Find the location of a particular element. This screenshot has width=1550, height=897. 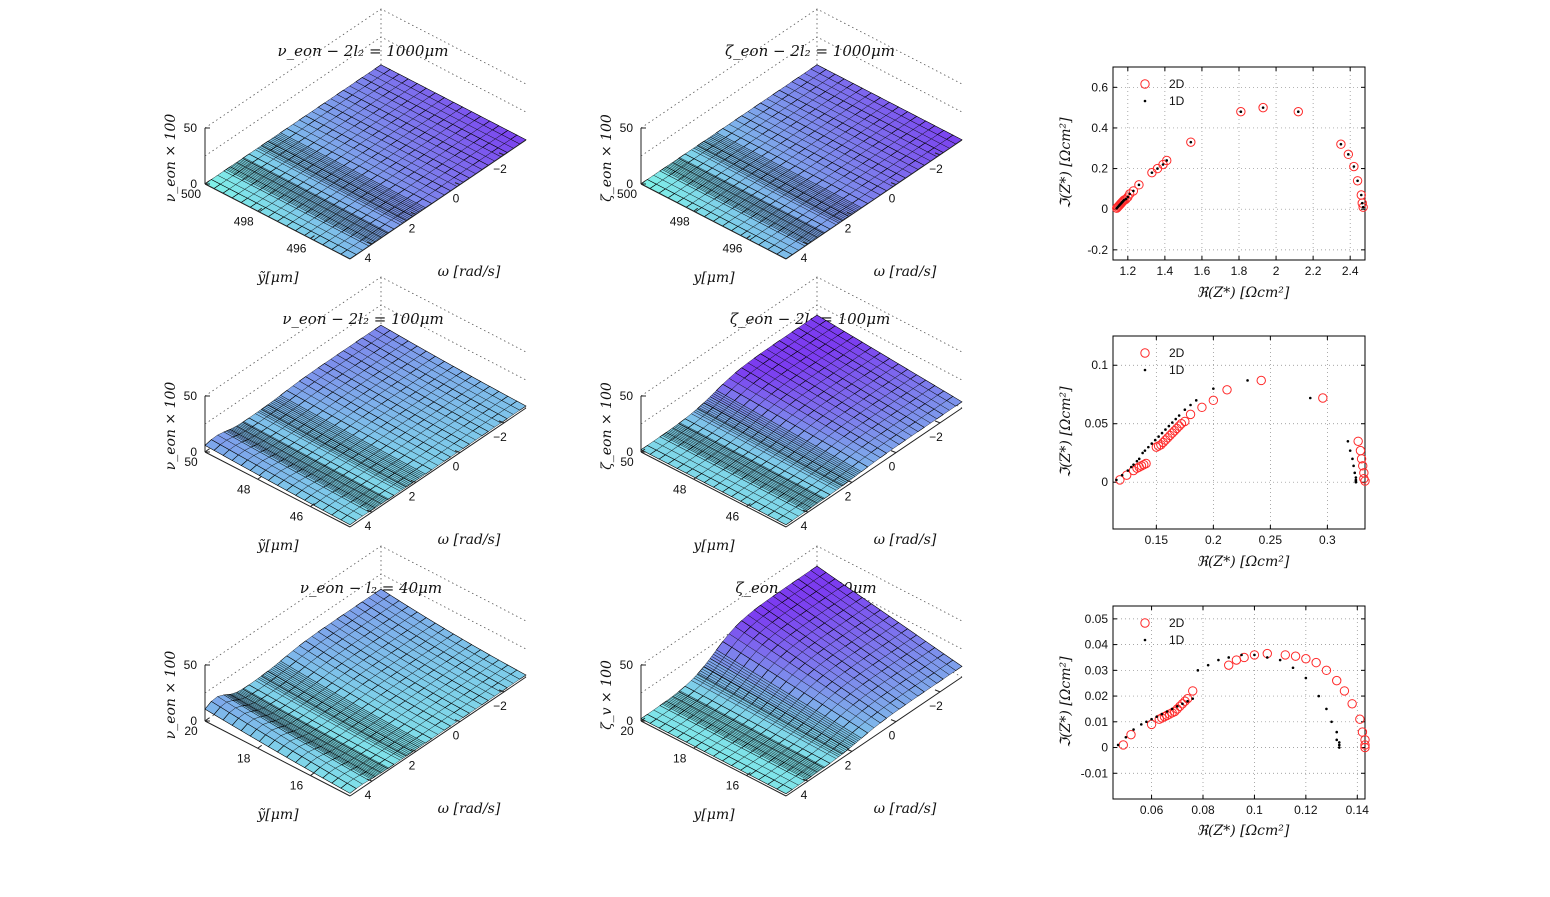

series-1D is located at coordinates (1228, 701).